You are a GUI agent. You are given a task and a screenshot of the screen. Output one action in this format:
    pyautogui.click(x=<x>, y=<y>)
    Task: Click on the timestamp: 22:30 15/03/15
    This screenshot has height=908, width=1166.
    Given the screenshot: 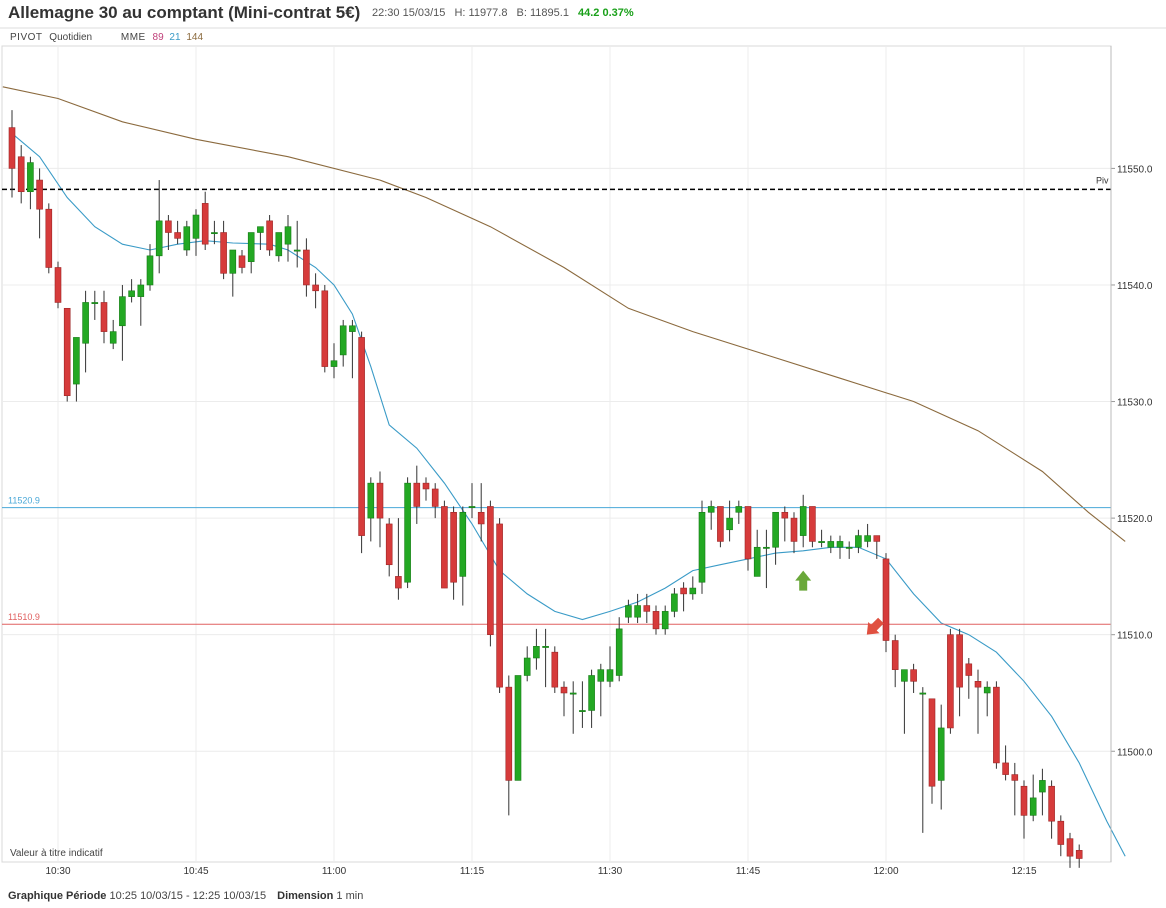 What is the action you would take?
    pyautogui.click(x=409, y=13)
    